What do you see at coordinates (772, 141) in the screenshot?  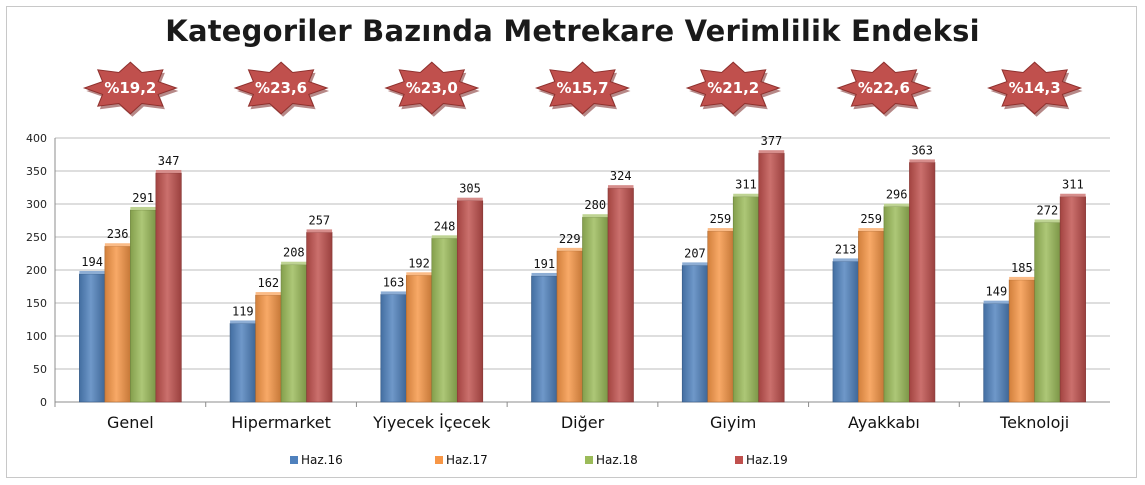 I see `data-label: 377` at bounding box center [772, 141].